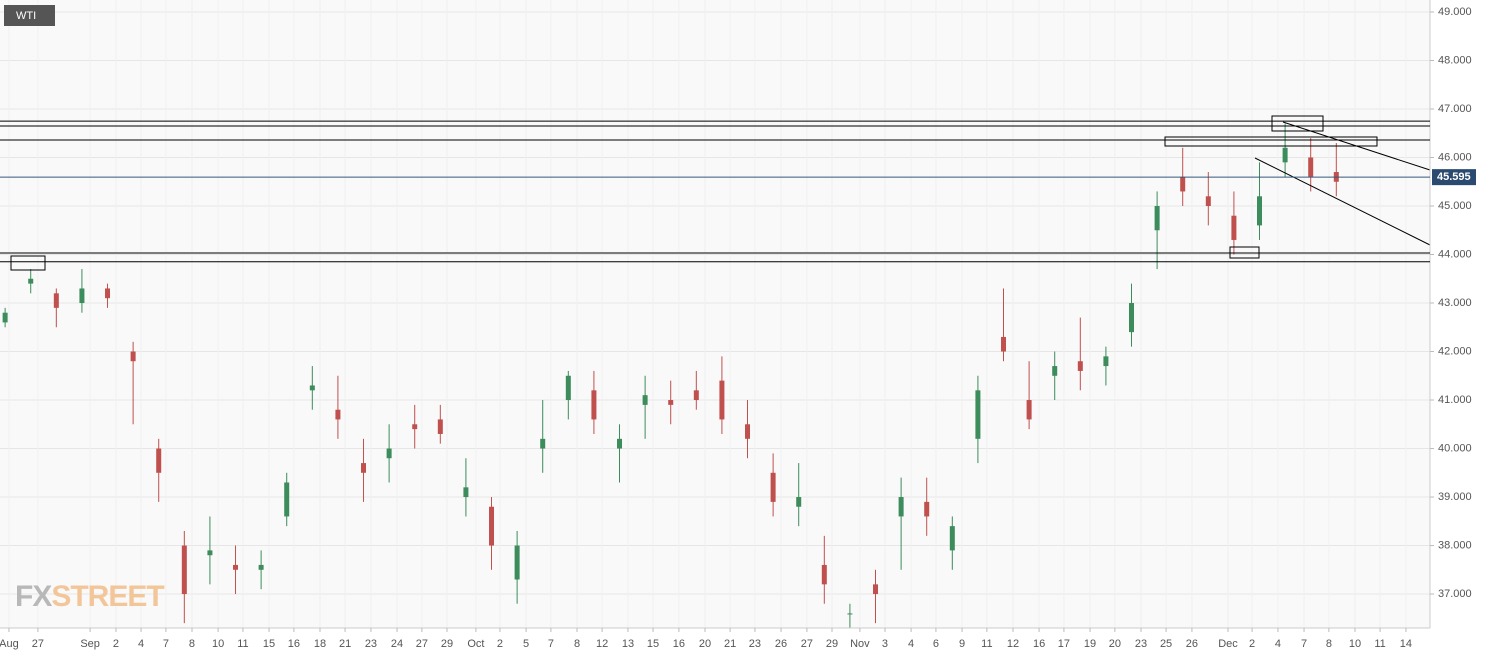 The image size is (1501, 656). What do you see at coordinates (1013, 644) in the screenshot?
I see `x-tick-label: 12` at bounding box center [1013, 644].